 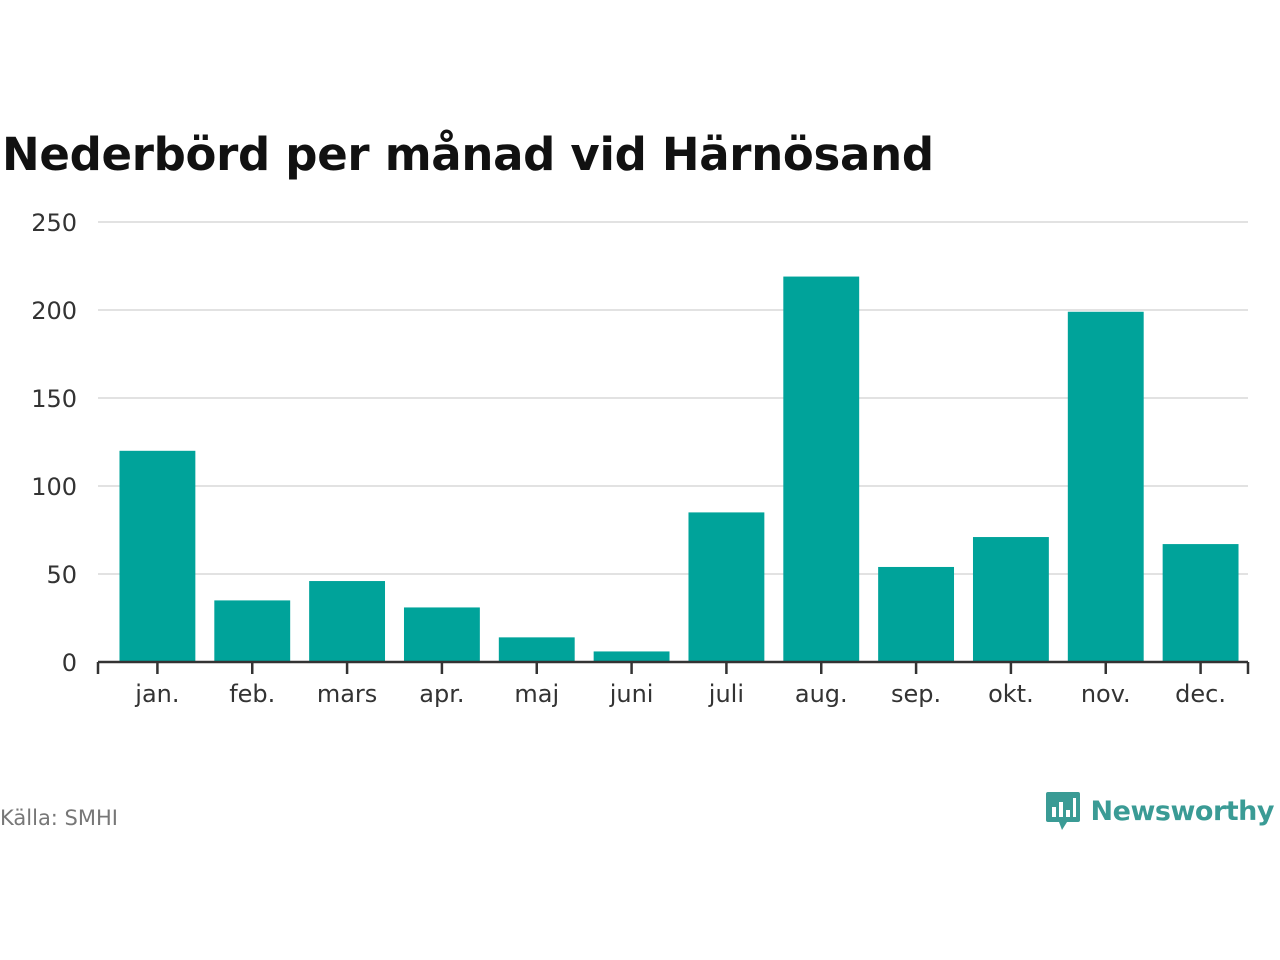 What do you see at coordinates (1200, 603) in the screenshot?
I see `bar-dec` at bounding box center [1200, 603].